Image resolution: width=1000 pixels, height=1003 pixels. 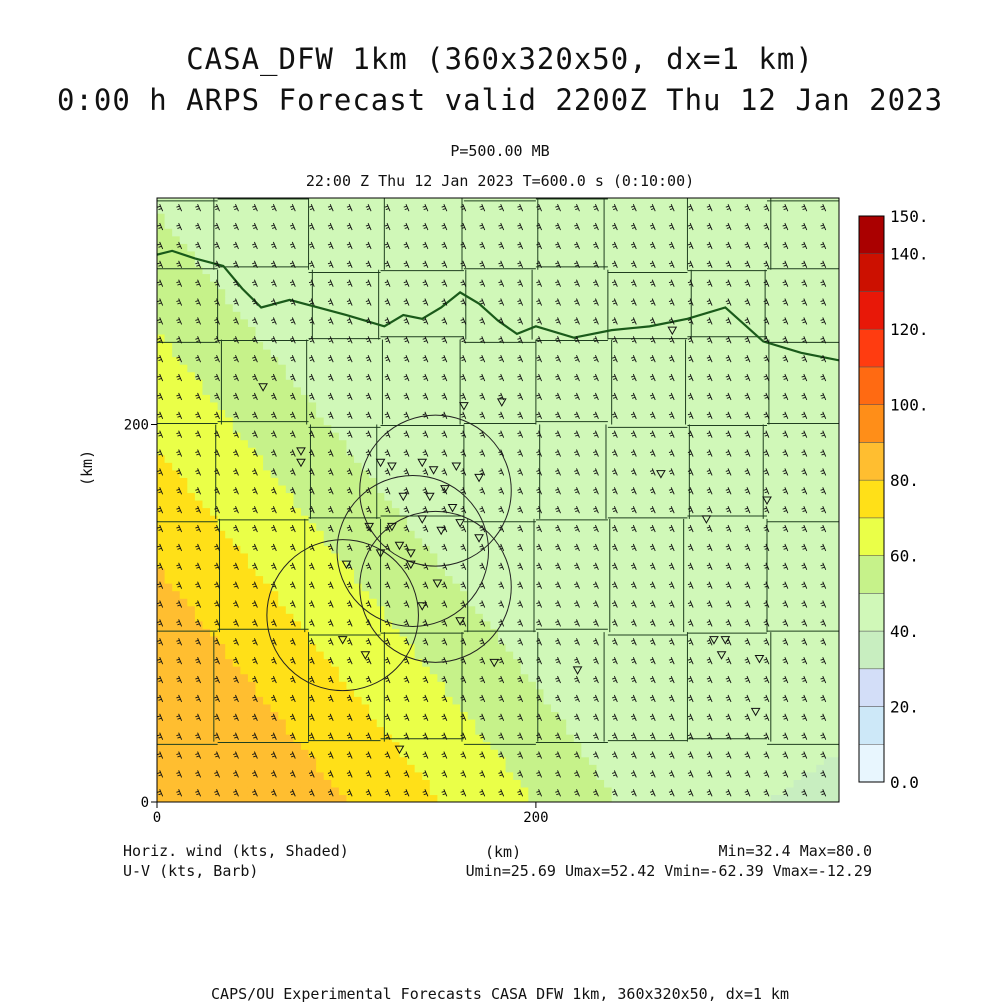 What do you see at coordinates (503, 852) in the screenshot?
I see `x-axis-label: (km)` at bounding box center [503, 852].